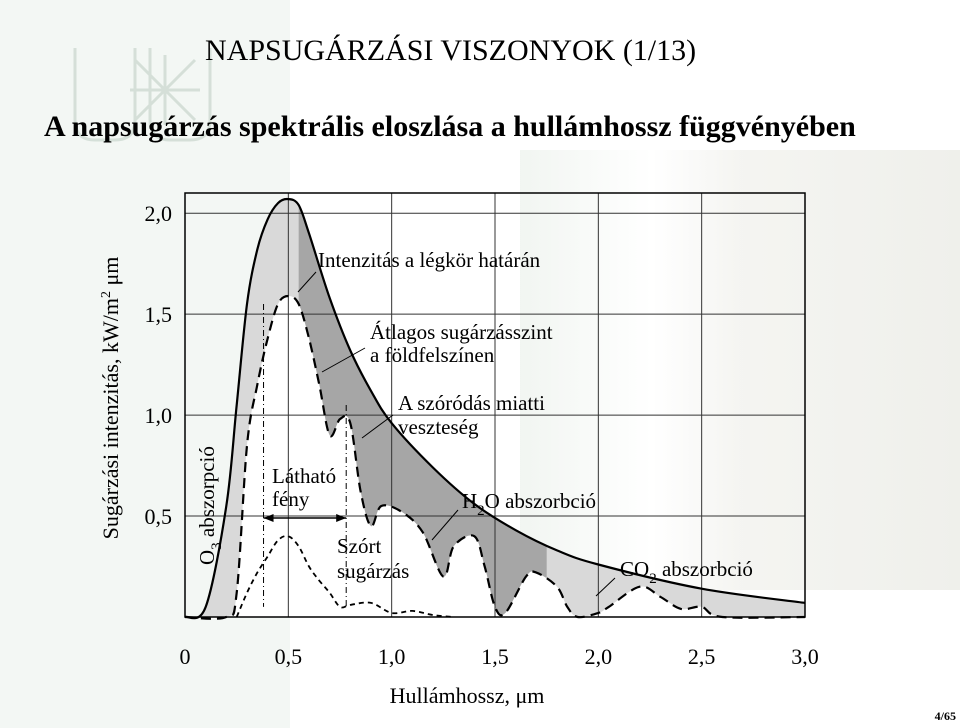  Describe the element at coordinates (686, 572) in the screenshot. I see `annot-co2-absorption: CO2 abszorbció` at that location.